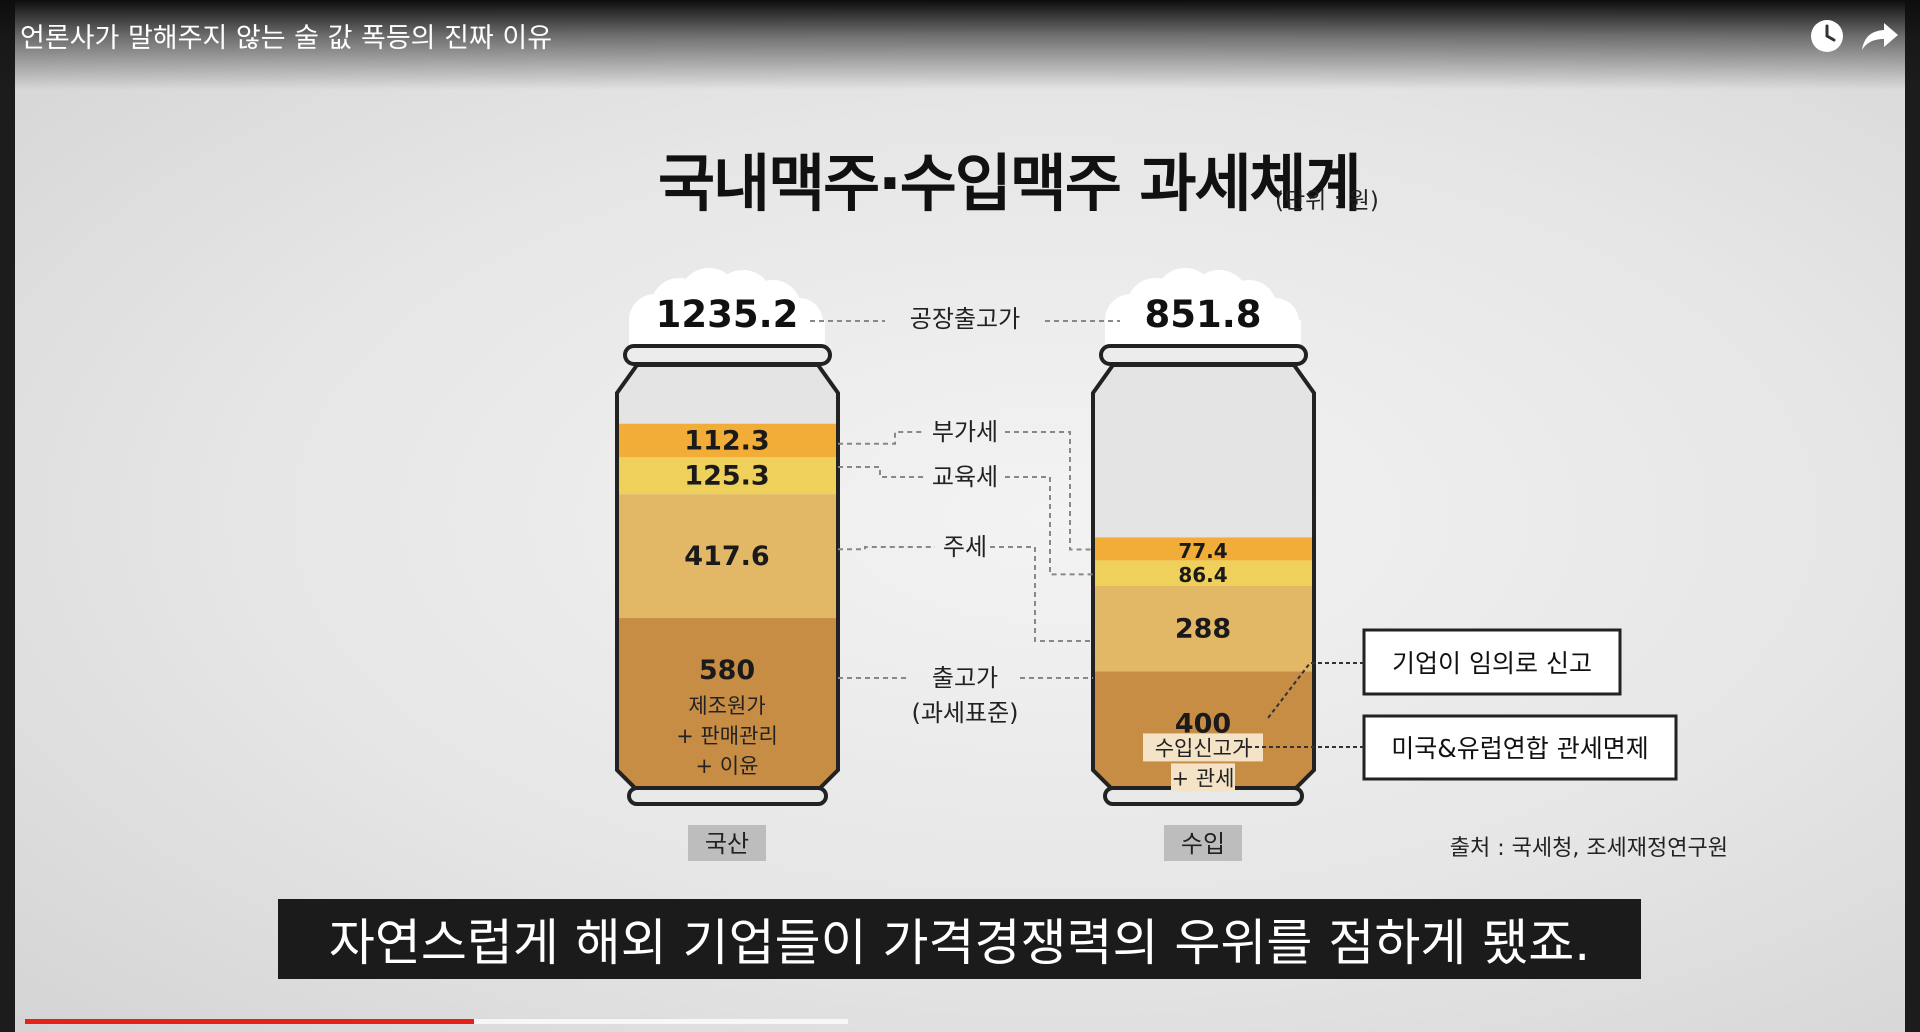 This screenshot has width=1920, height=1032. What do you see at coordinates (249, 1021) in the screenshot?
I see `progress-played` at bounding box center [249, 1021].